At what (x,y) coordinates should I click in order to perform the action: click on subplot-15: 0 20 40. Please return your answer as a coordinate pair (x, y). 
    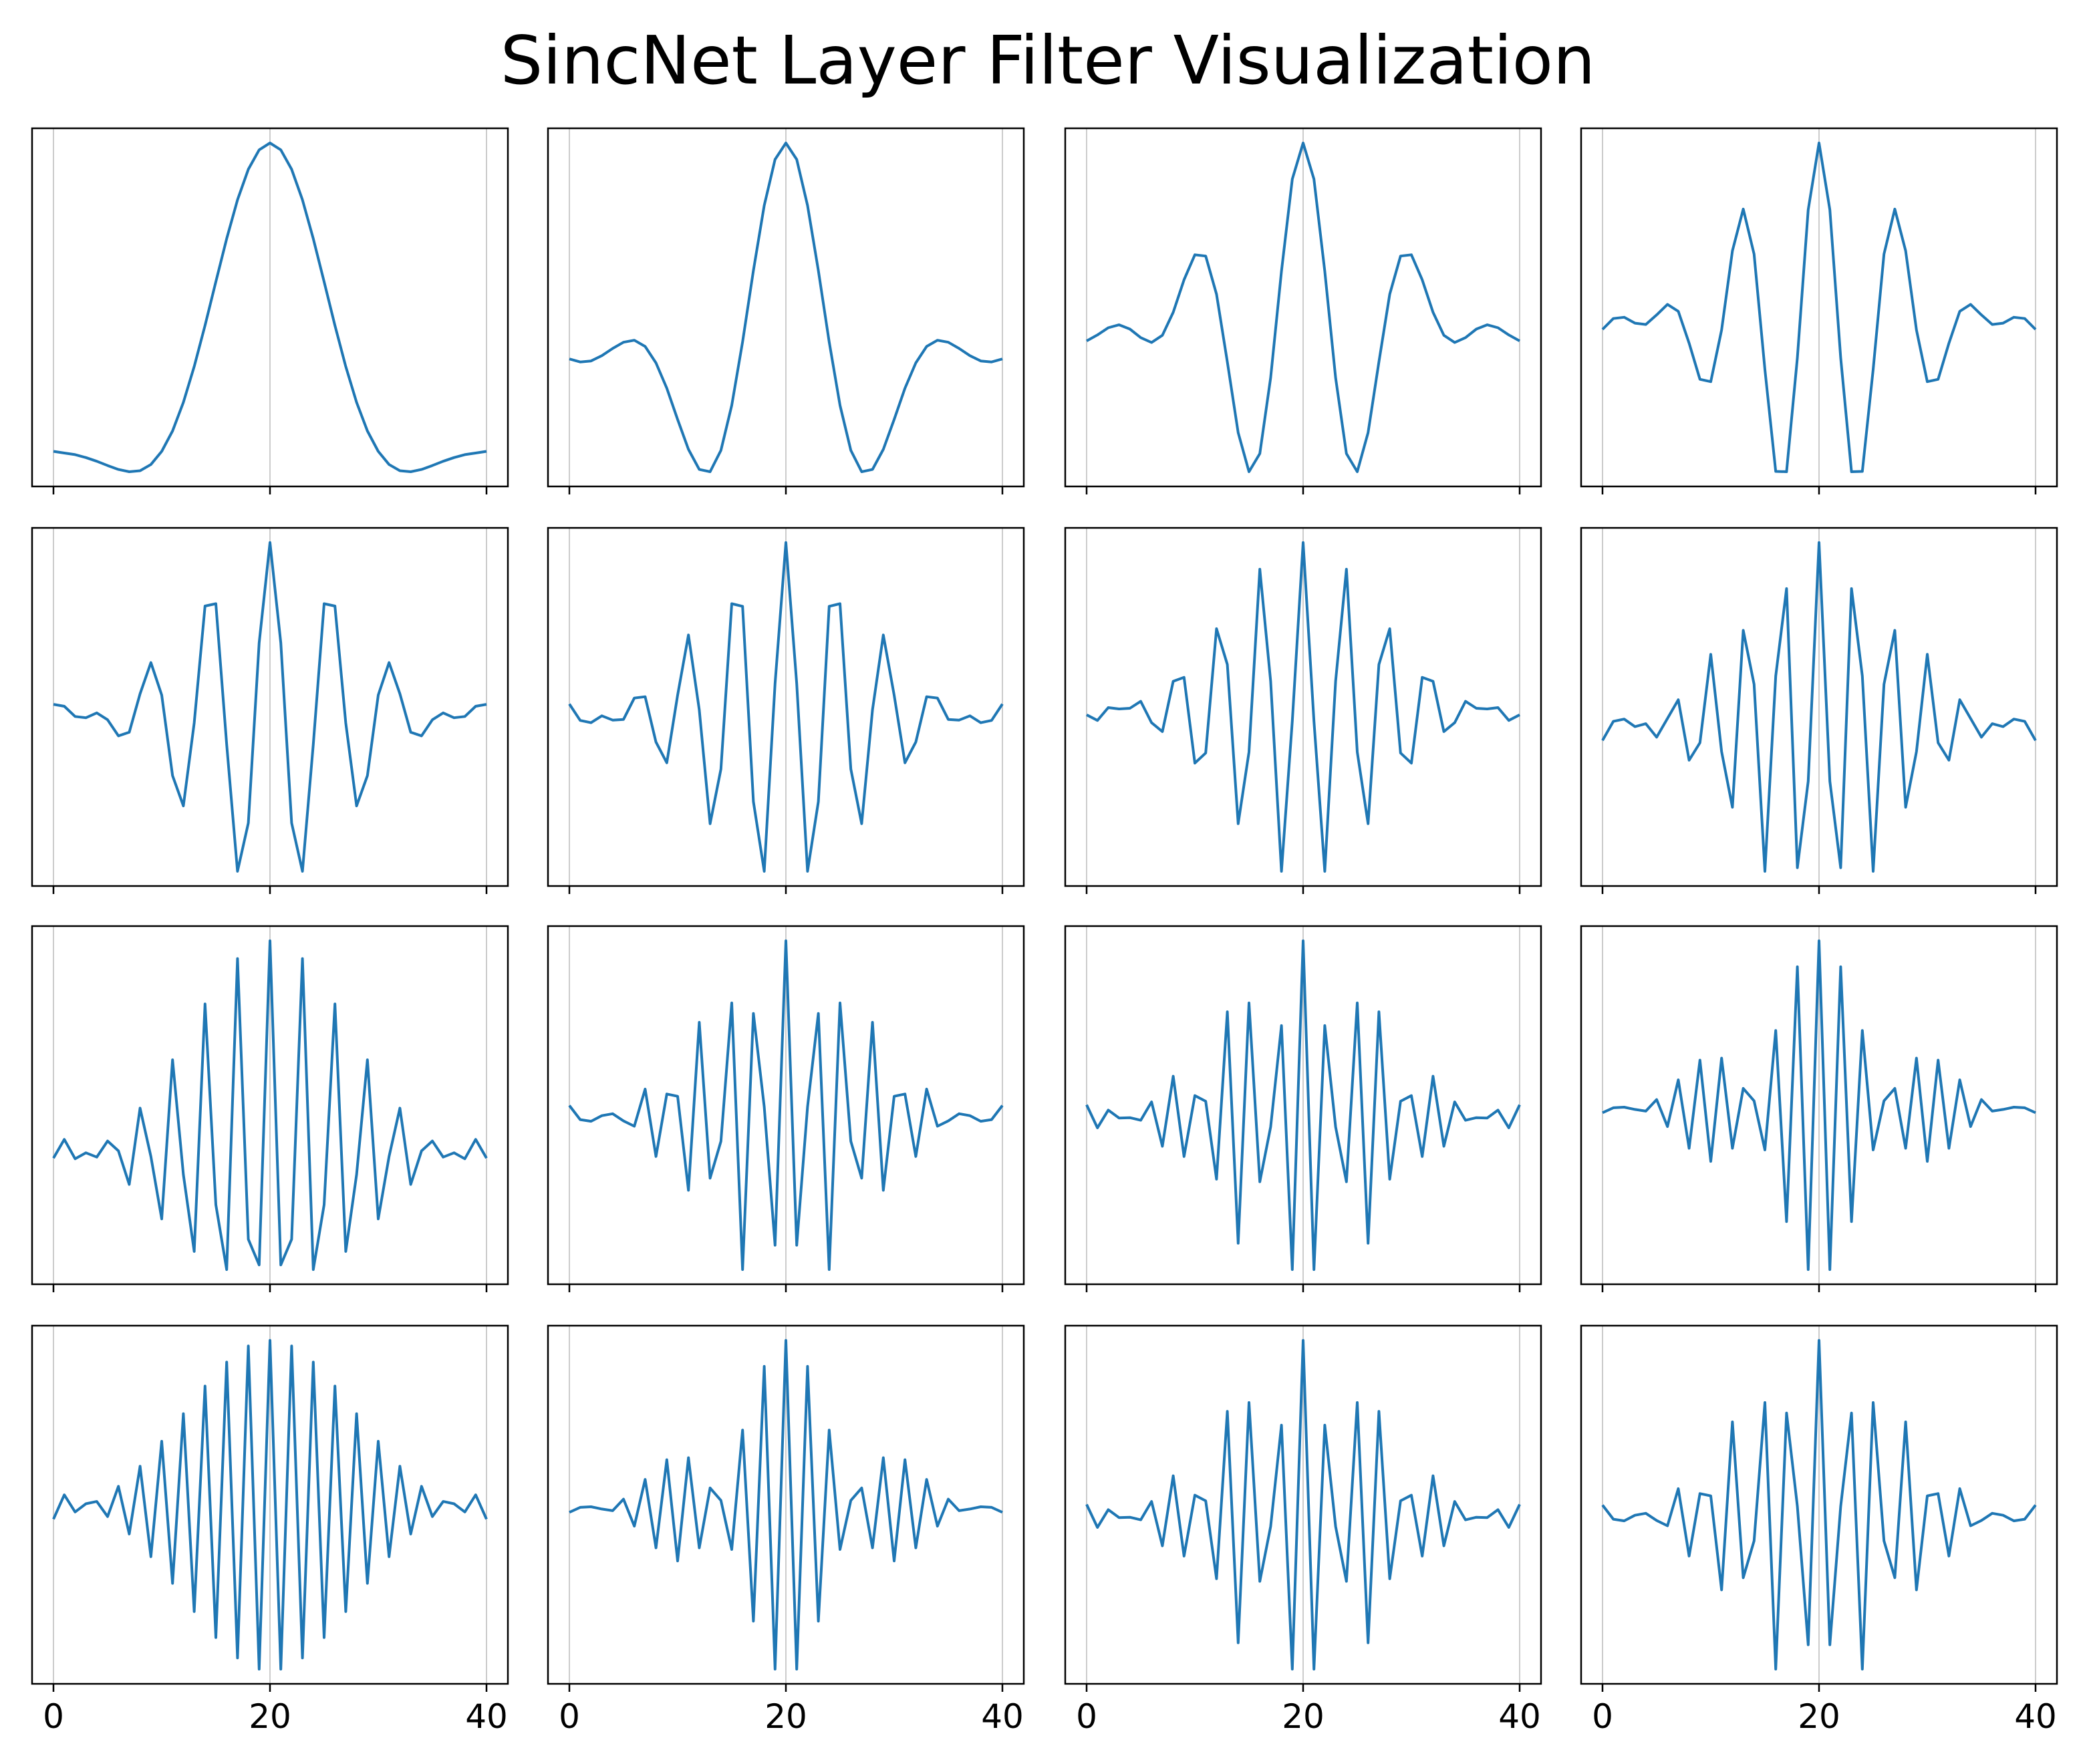
    Looking at the image, I should click on (1303, 1530).